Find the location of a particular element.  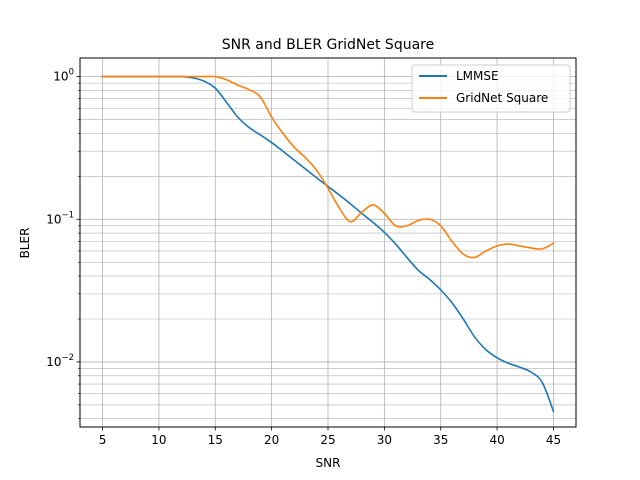

y-axis-label: BLER is located at coordinates (25, 243).